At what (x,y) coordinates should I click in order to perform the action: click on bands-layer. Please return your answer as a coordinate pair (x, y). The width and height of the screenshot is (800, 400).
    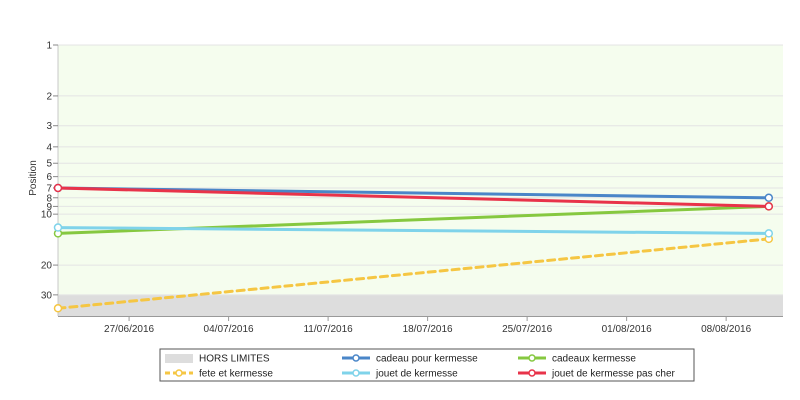
    Looking at the image, I should click on (420, 305).